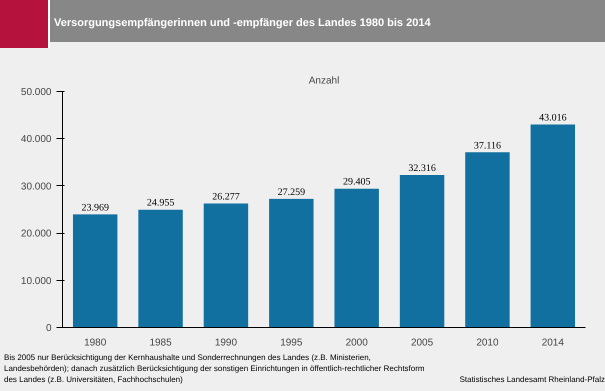 This screenshot has height=391, width=605. What do you see at coordinates (357, 343) in the screenshot?
I see `x-tick-label: 2000` at bounding box center [357, 343].